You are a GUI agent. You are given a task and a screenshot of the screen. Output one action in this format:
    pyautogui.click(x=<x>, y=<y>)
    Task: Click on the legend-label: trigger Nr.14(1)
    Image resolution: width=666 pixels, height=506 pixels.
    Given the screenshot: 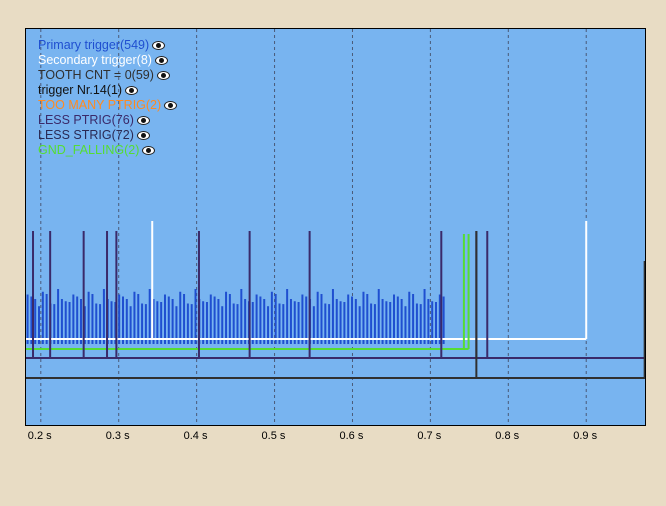 What is the action you would take?
    pyautogui.click(x=80, y=90)
    